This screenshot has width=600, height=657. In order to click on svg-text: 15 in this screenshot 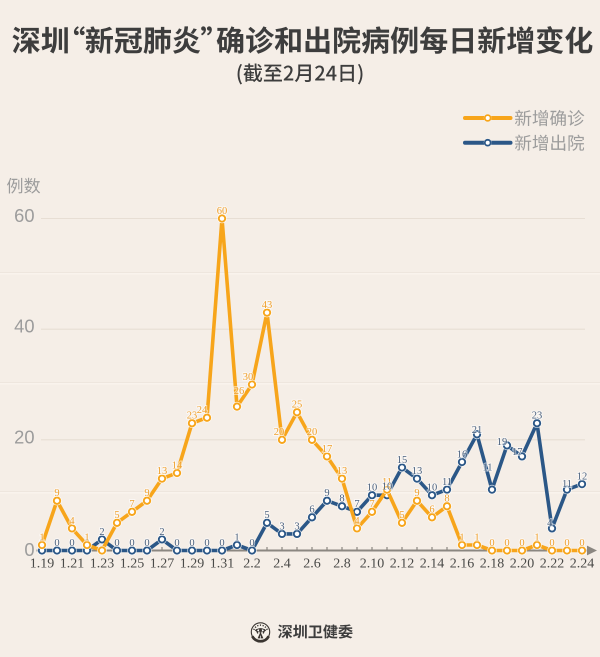, I will do `click(402, 460)`.